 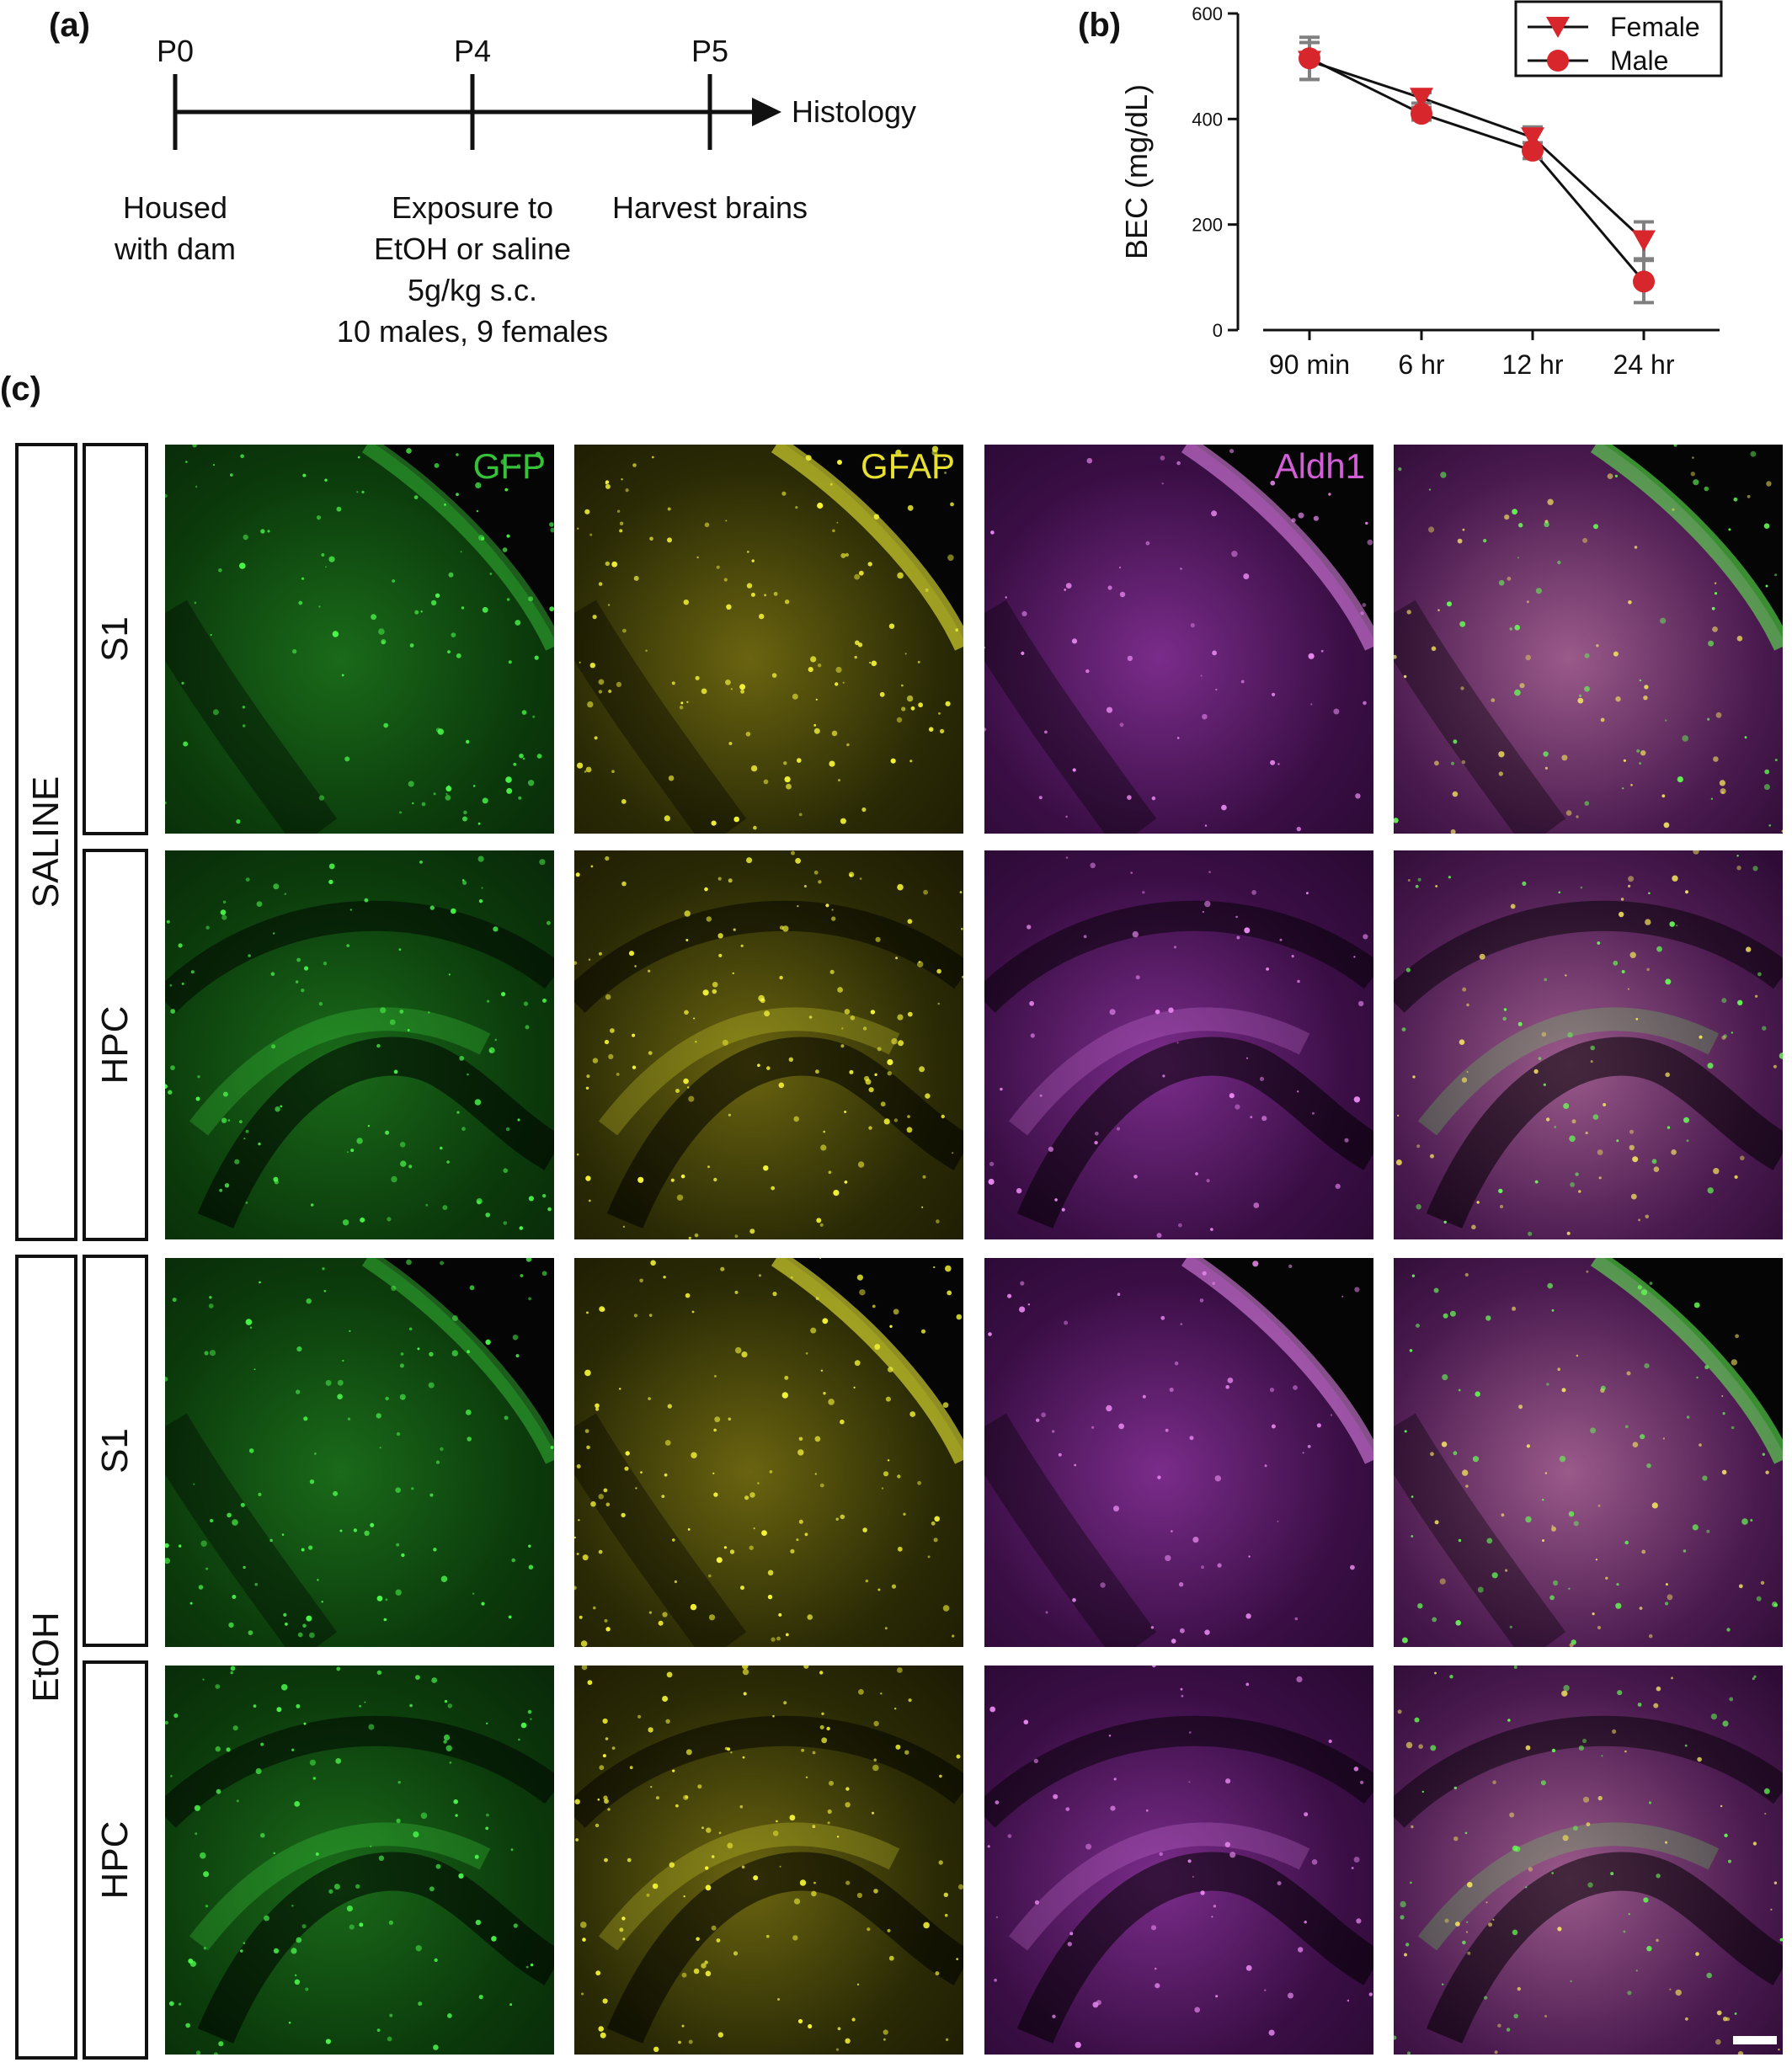 I want to click on x-tick-label: 6 hr, so click(x=1421, y=365).